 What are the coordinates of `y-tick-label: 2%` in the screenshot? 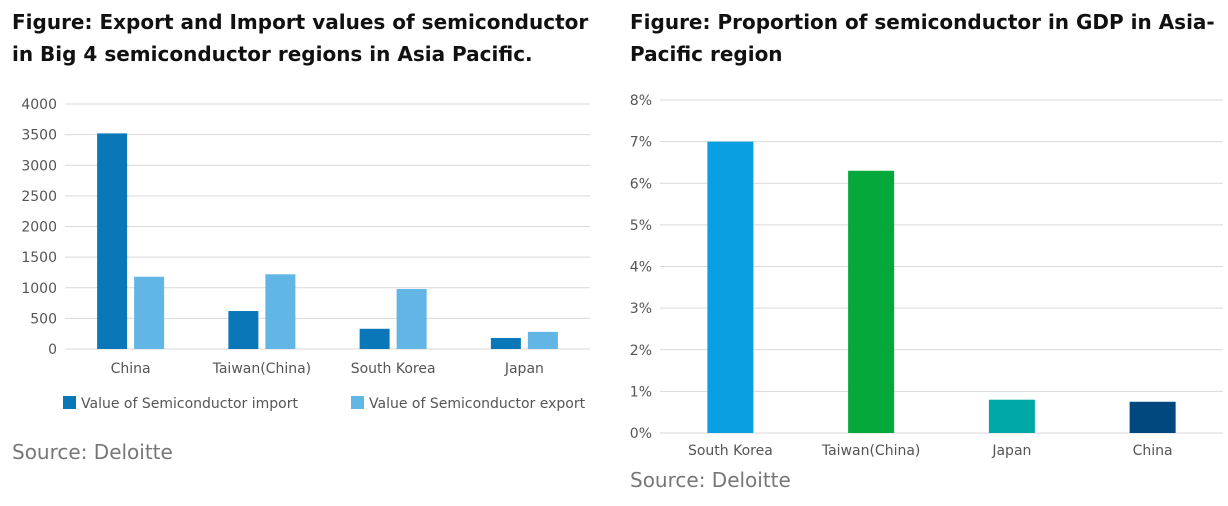 It's located at (641, 351).